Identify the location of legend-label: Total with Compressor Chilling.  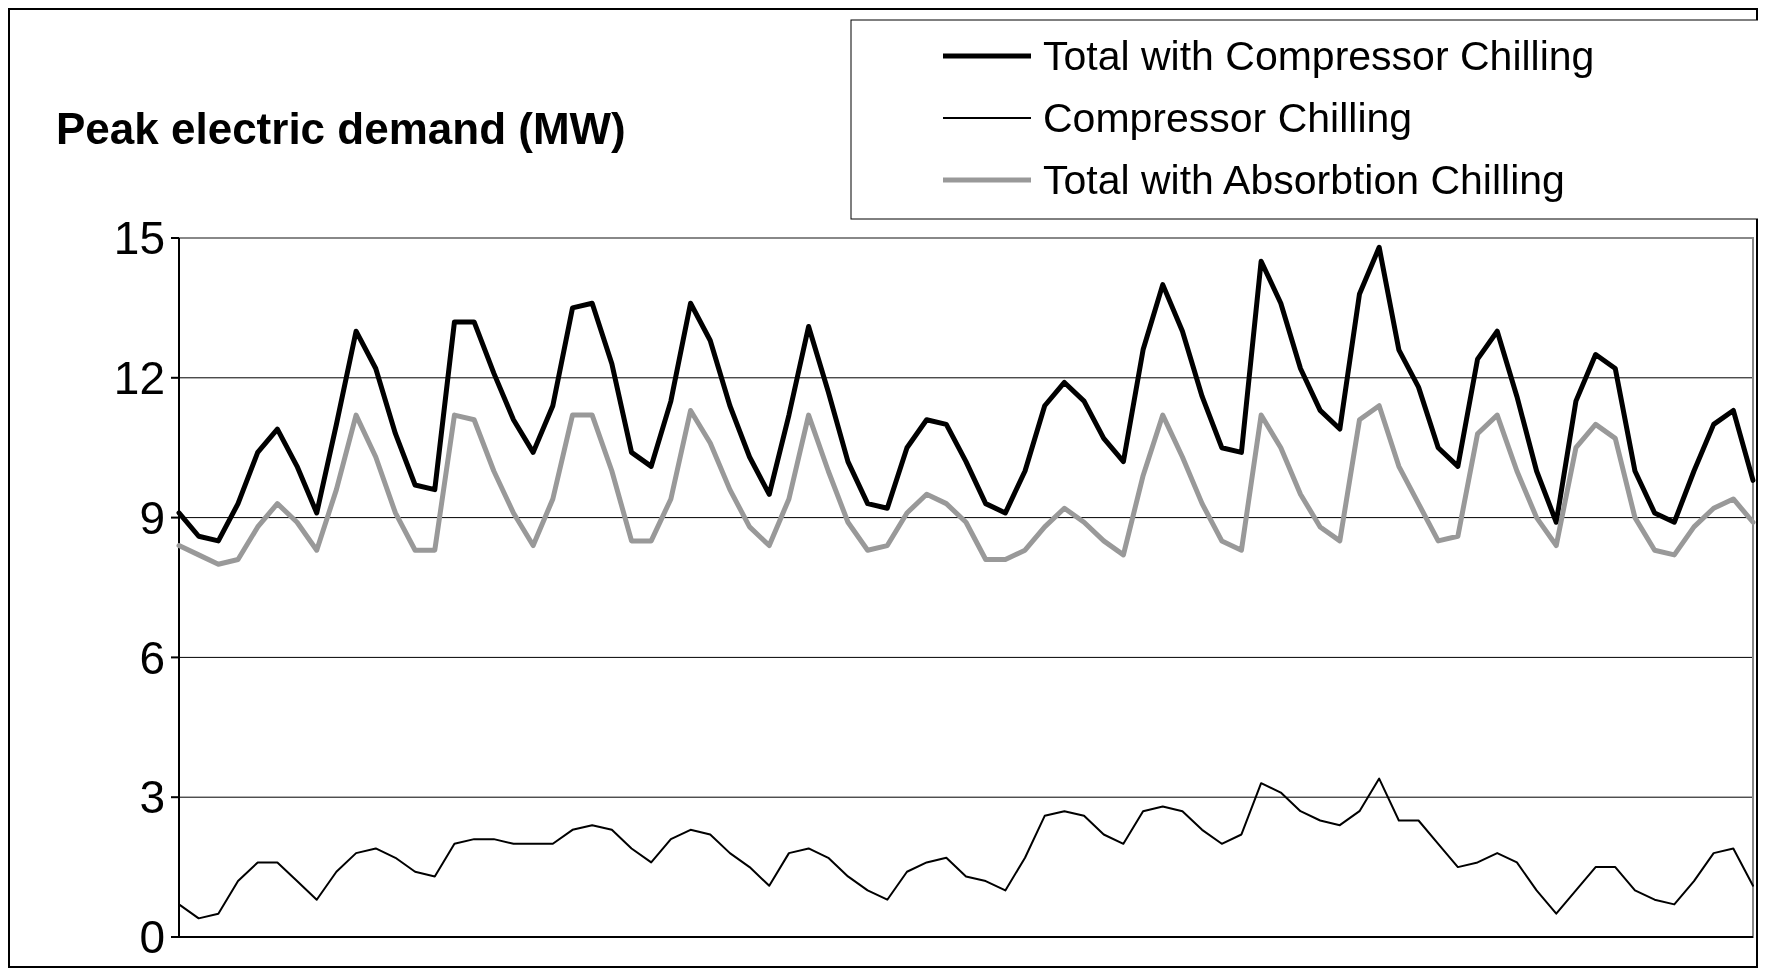
(1319, 56).